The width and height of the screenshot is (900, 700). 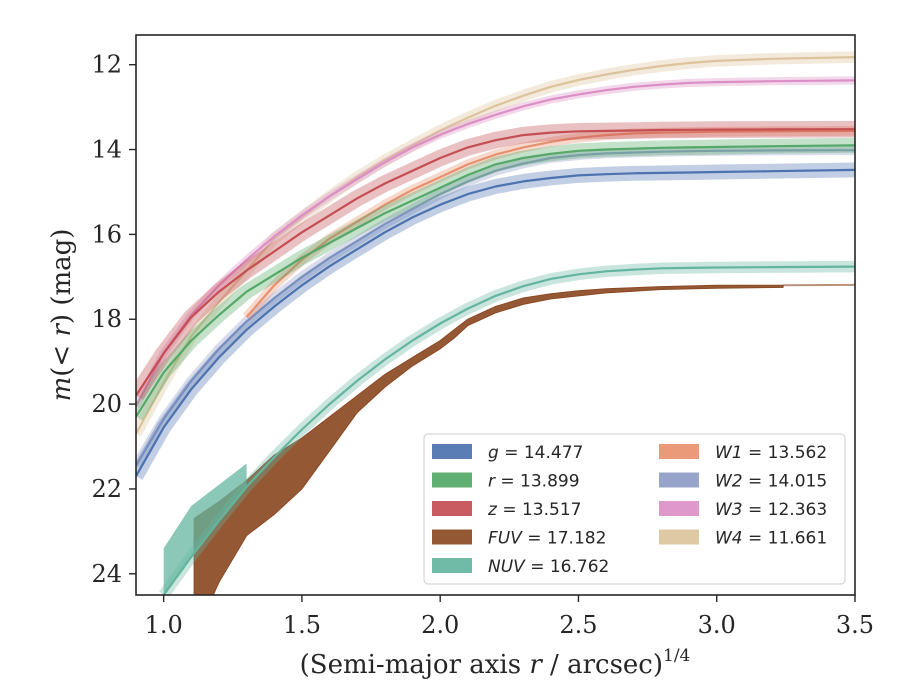 I want to click on legend-label-z: z = 13.517, so click(x=534, y=510).